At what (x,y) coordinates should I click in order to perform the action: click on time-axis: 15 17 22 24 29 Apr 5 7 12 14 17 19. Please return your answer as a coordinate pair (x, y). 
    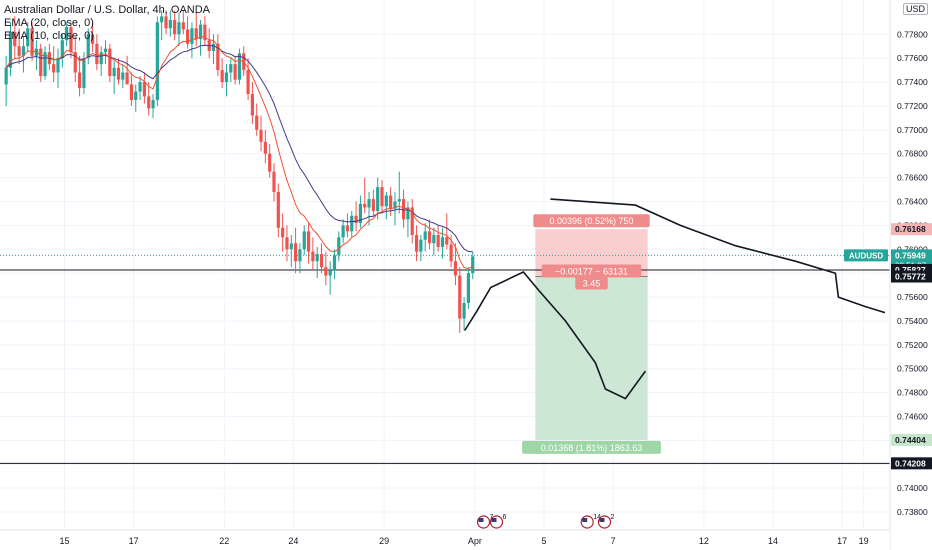
    Looking at the image, I should click on (445, 539).